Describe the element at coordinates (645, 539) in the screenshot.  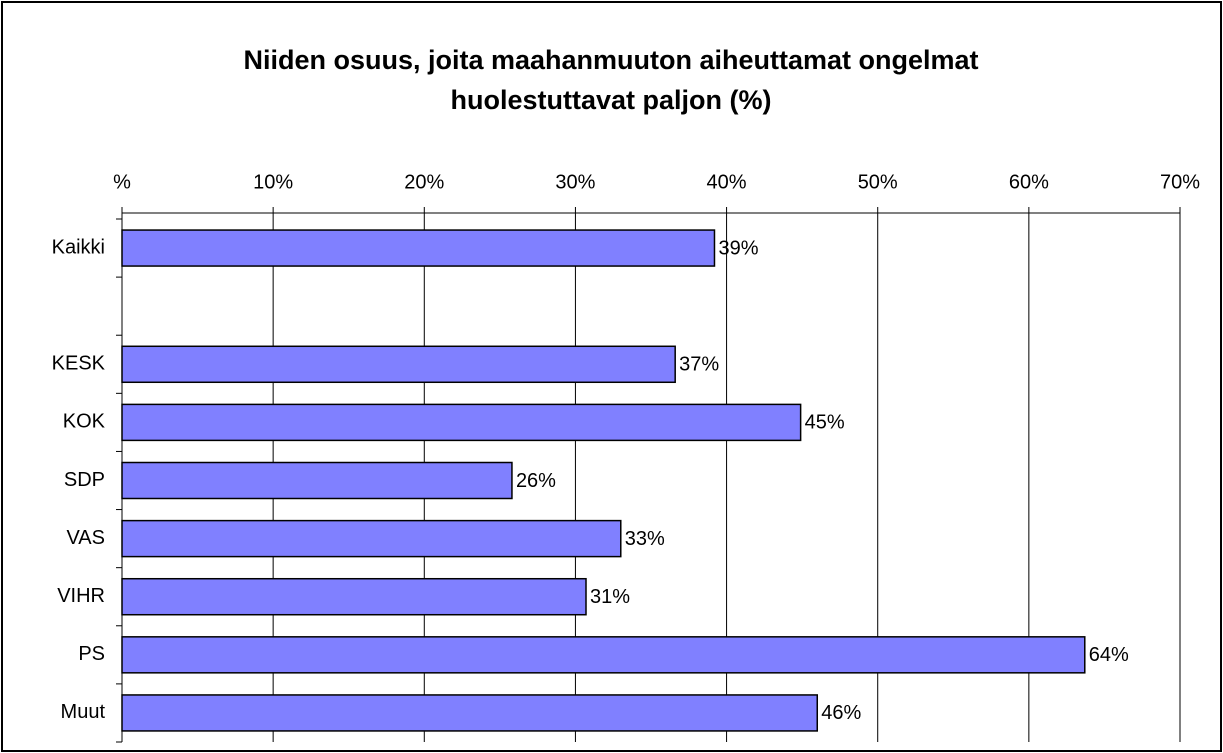
I see `value-label: 33%` at that location.